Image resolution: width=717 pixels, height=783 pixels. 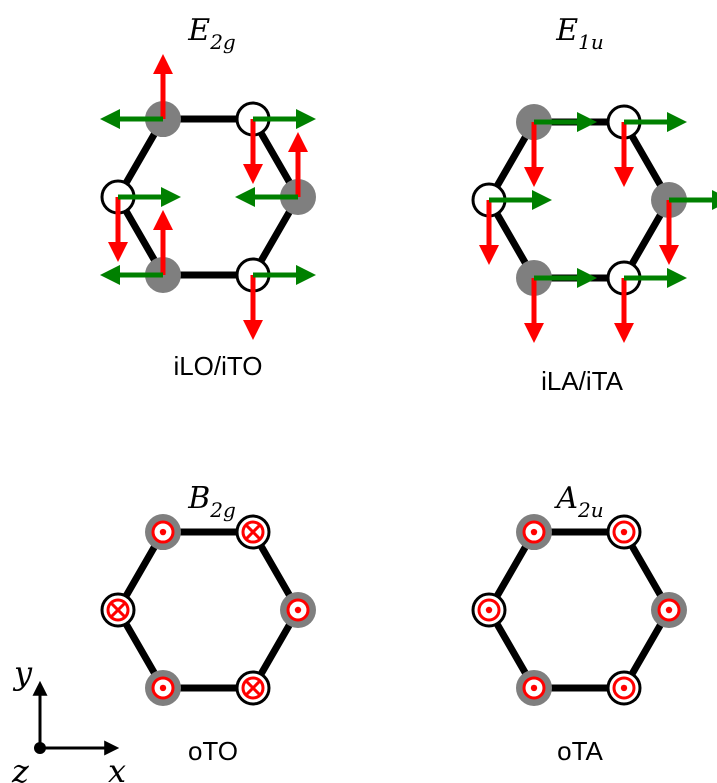 I want to click on panel-b2g: B2g oTO, so click(x=208, y=623).